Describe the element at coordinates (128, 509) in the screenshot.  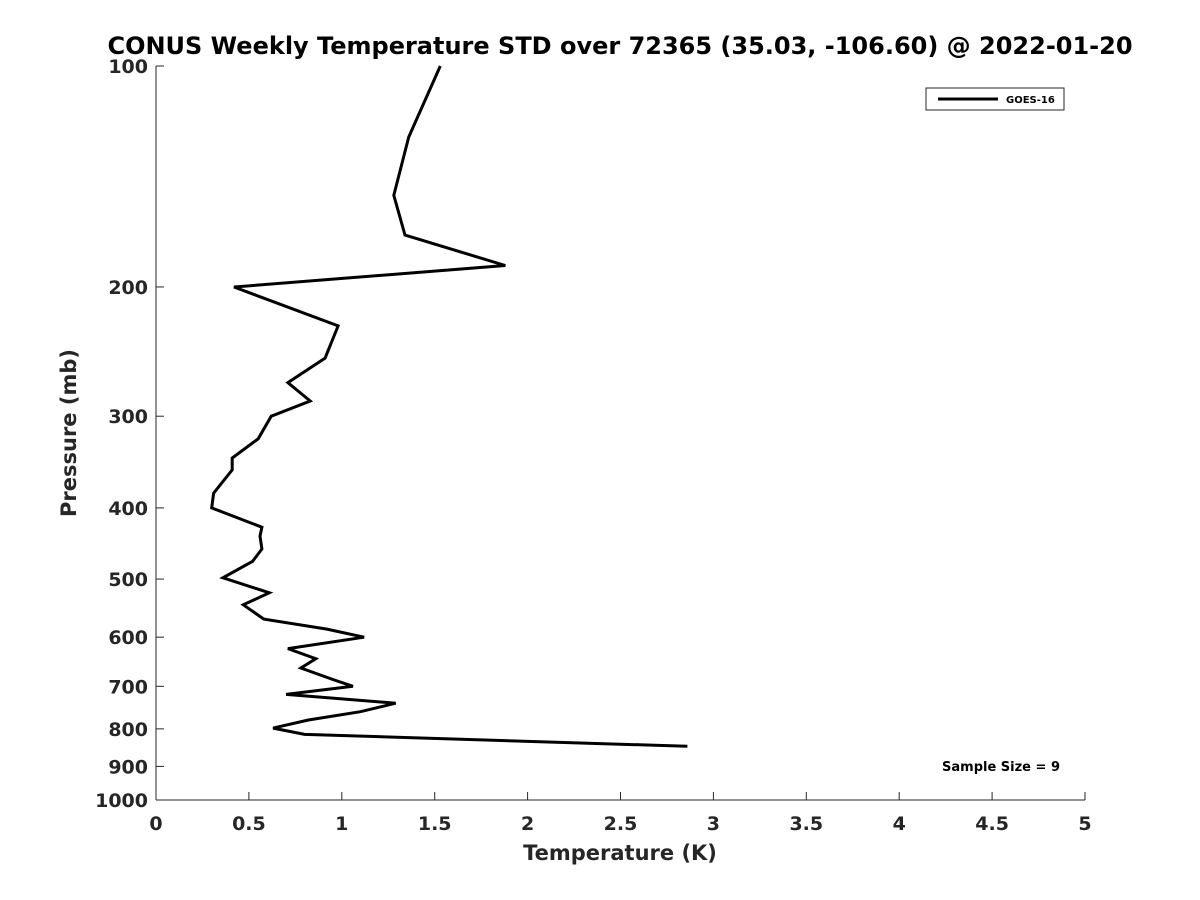
I see `y-tick-label: 400` at that location.